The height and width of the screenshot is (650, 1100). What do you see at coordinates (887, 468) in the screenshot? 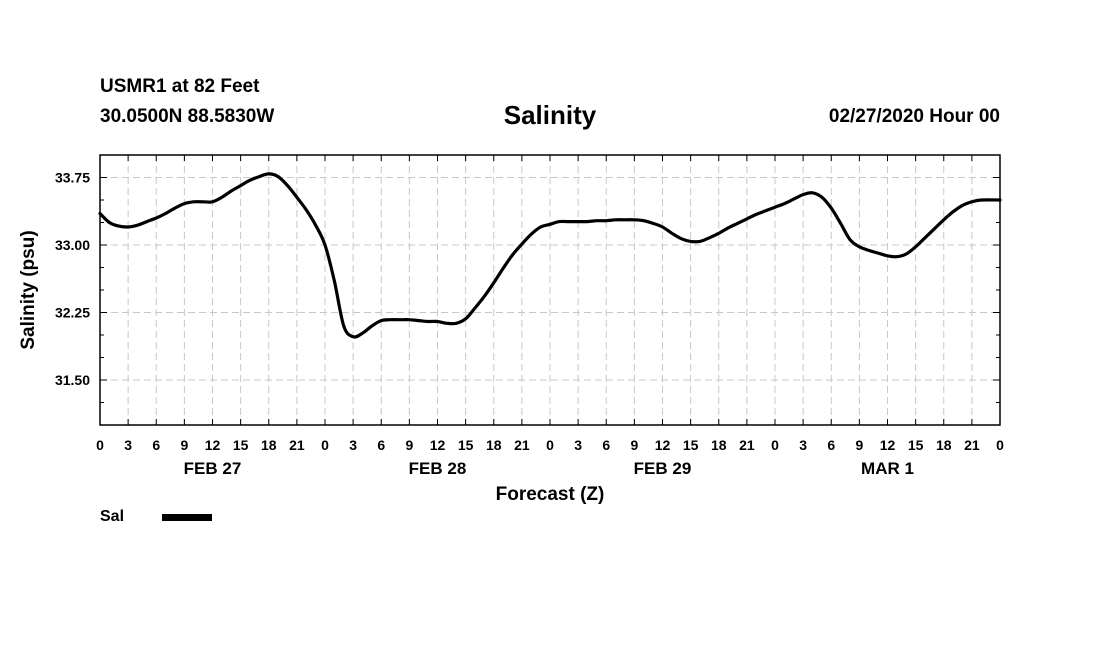
I see `date-label: MAR 1` at bounding box center [887, 468].